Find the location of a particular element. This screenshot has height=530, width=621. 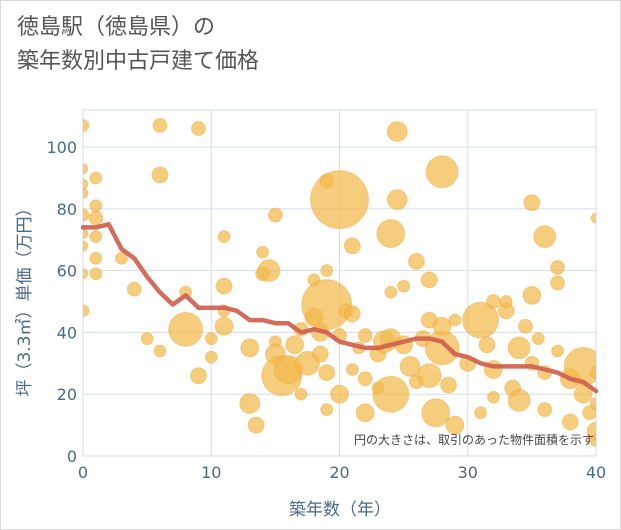

y-tick-label: 60 is located at coordinates (67, 271).